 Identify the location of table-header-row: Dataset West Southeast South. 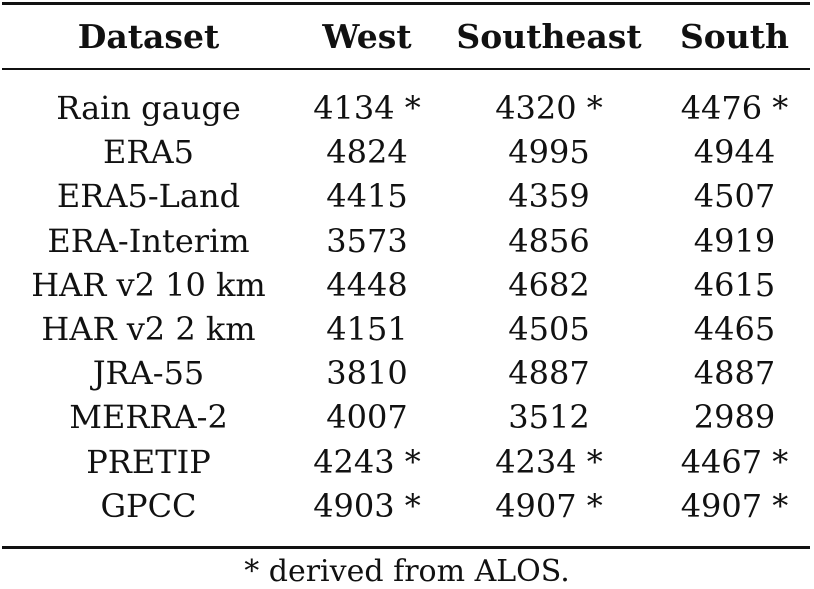
(406, 35).